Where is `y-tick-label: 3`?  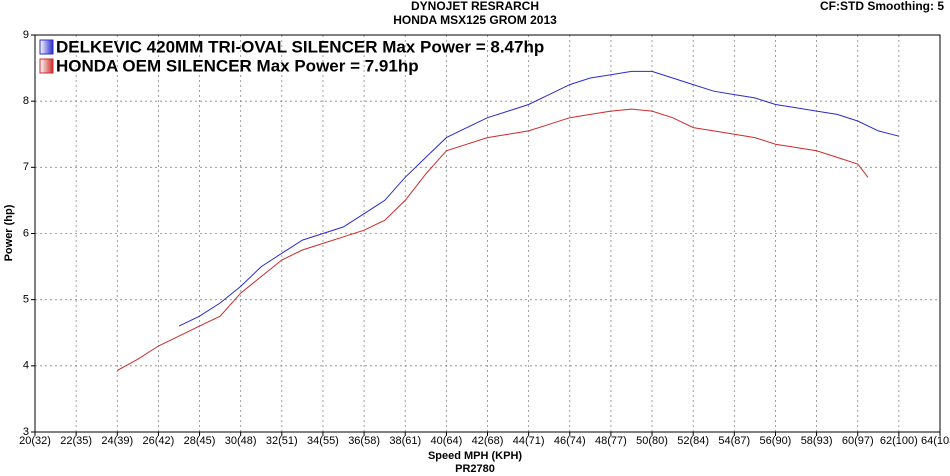
y-tick-label: 3 is located at coordinates (26, 432).